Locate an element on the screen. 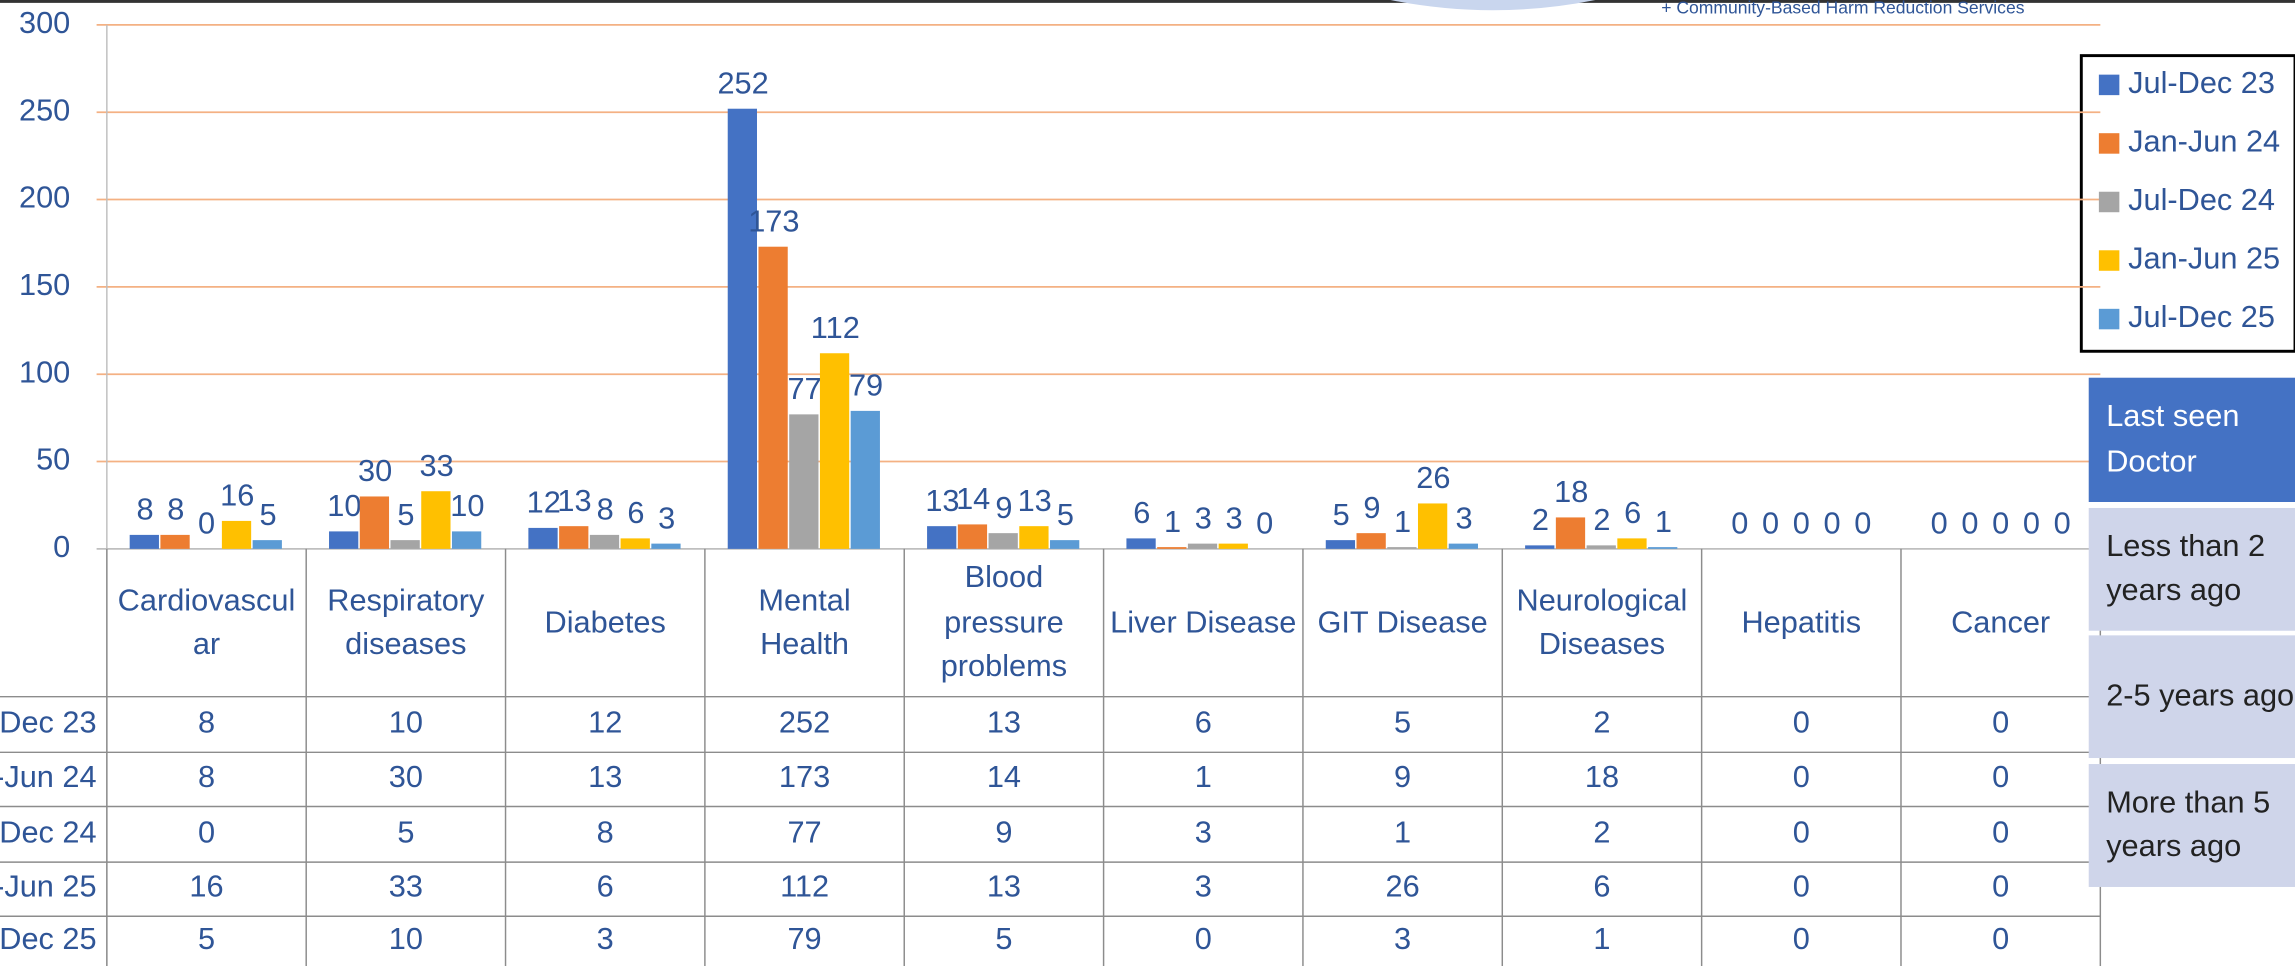 The image size is (2295, 966). category-label: Cancer is located at coordinates (2001, 622).